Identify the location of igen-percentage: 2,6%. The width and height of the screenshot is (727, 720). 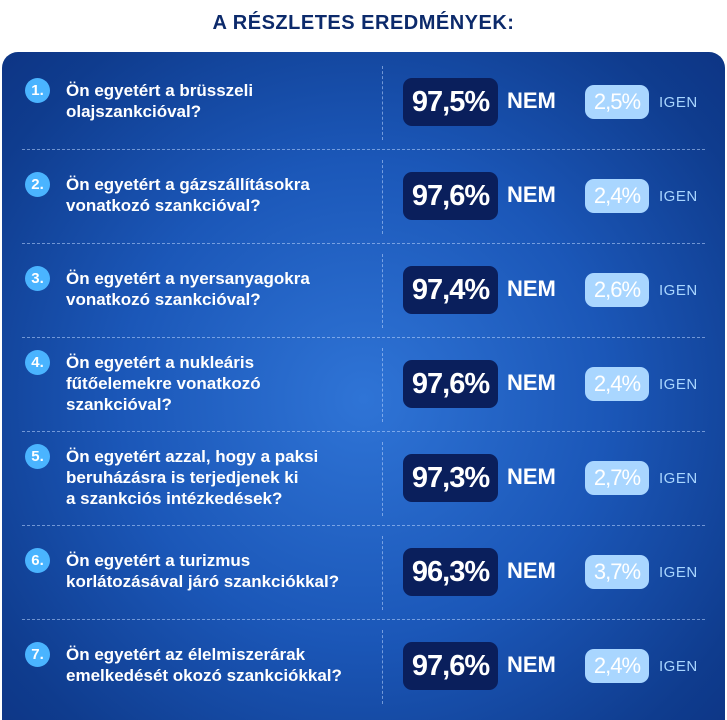
(617, 290).